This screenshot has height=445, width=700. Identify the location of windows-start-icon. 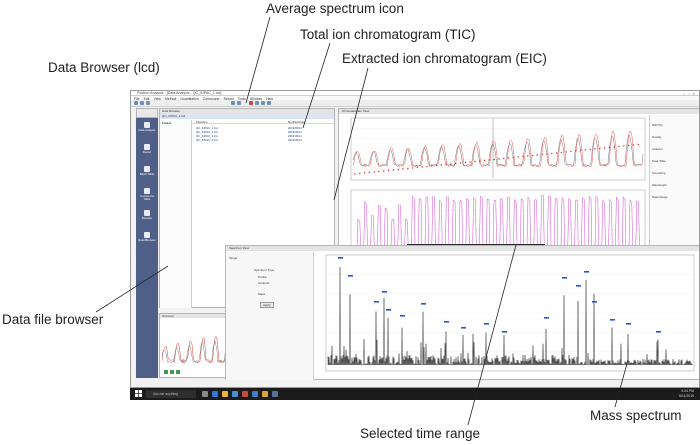
(138, 393).